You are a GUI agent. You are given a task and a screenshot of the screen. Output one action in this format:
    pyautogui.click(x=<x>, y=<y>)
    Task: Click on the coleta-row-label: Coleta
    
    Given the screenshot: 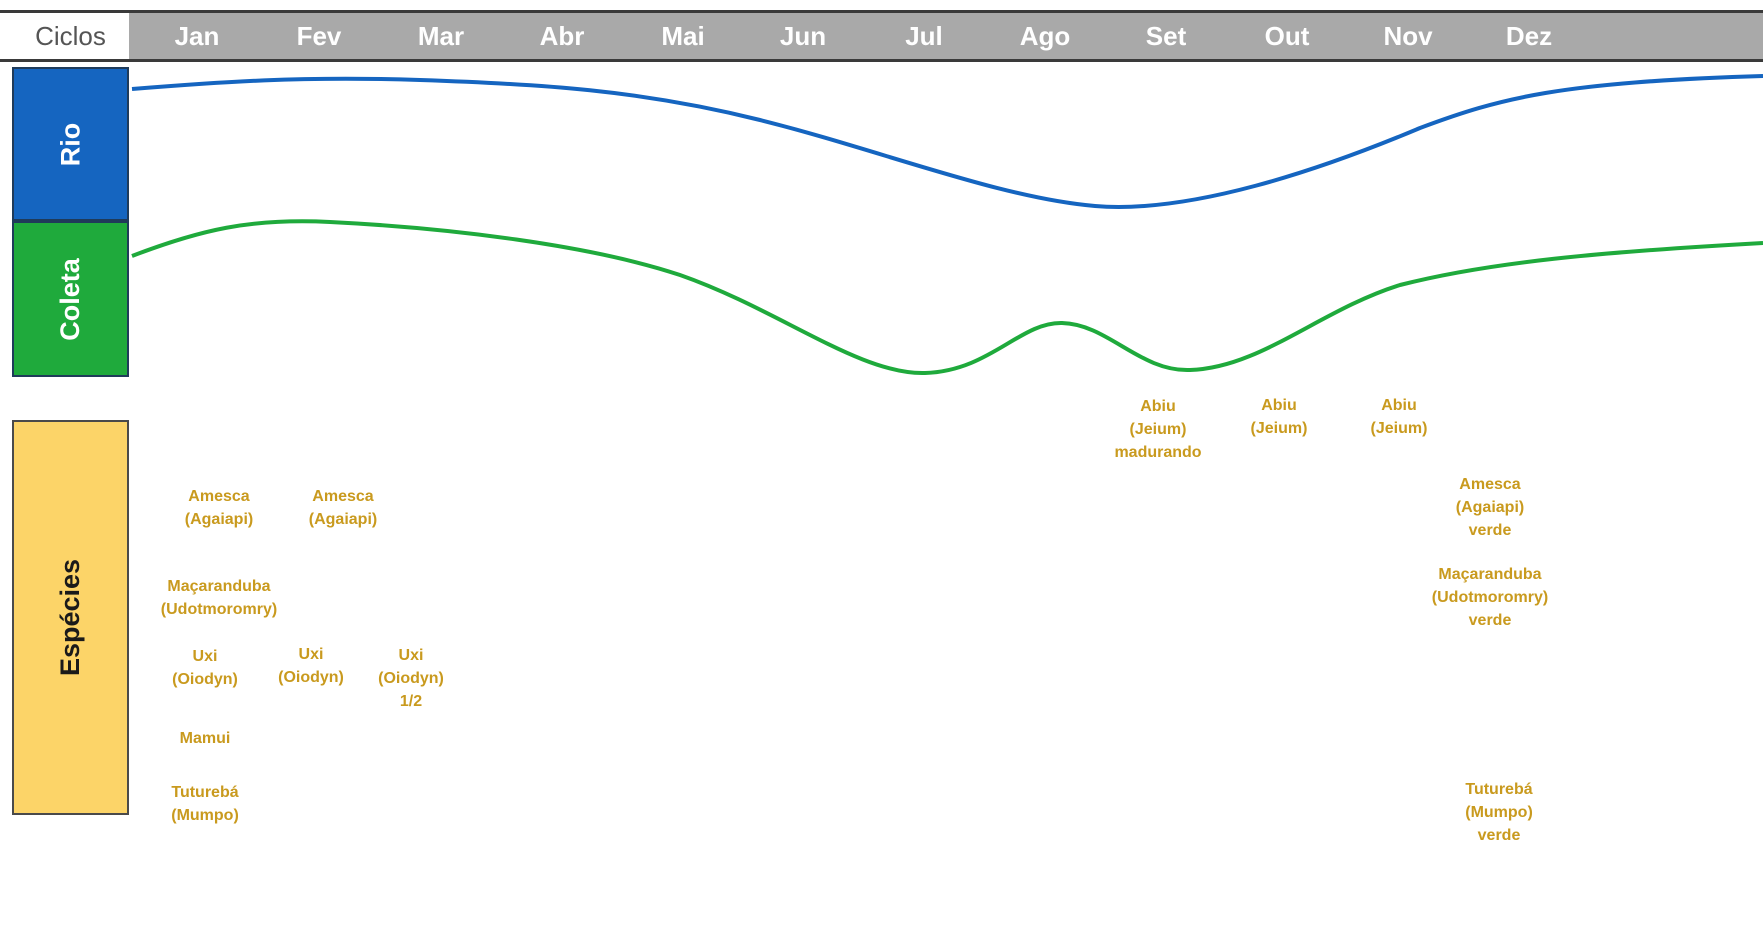 What is the action you would take?
    pyautogui.click(x=70, y=299)
    